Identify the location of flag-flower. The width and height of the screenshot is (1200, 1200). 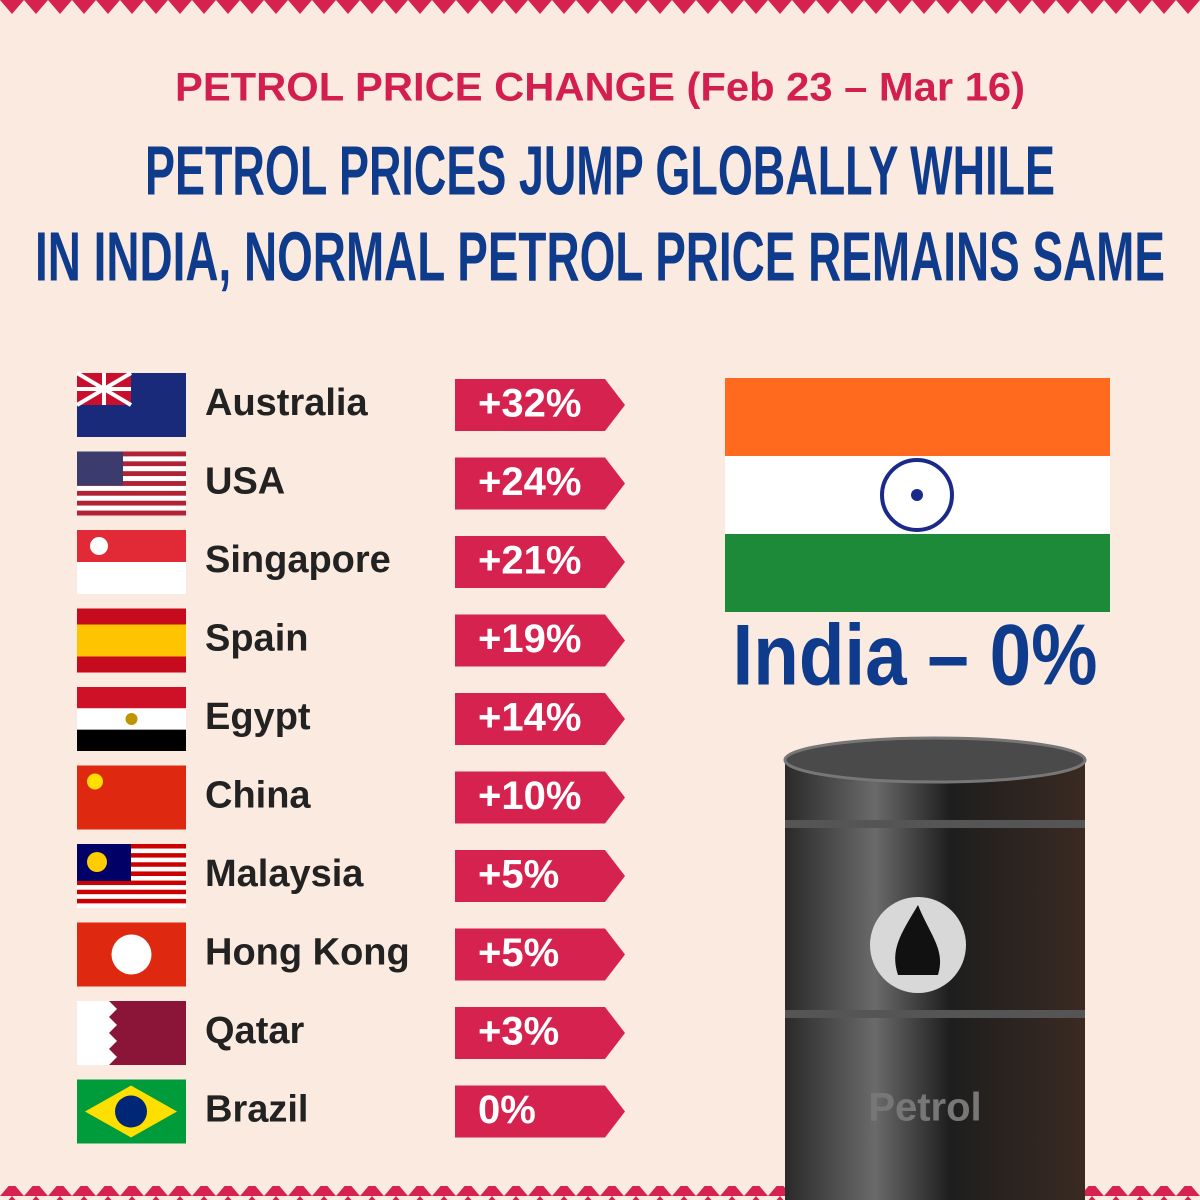
(131, 954).